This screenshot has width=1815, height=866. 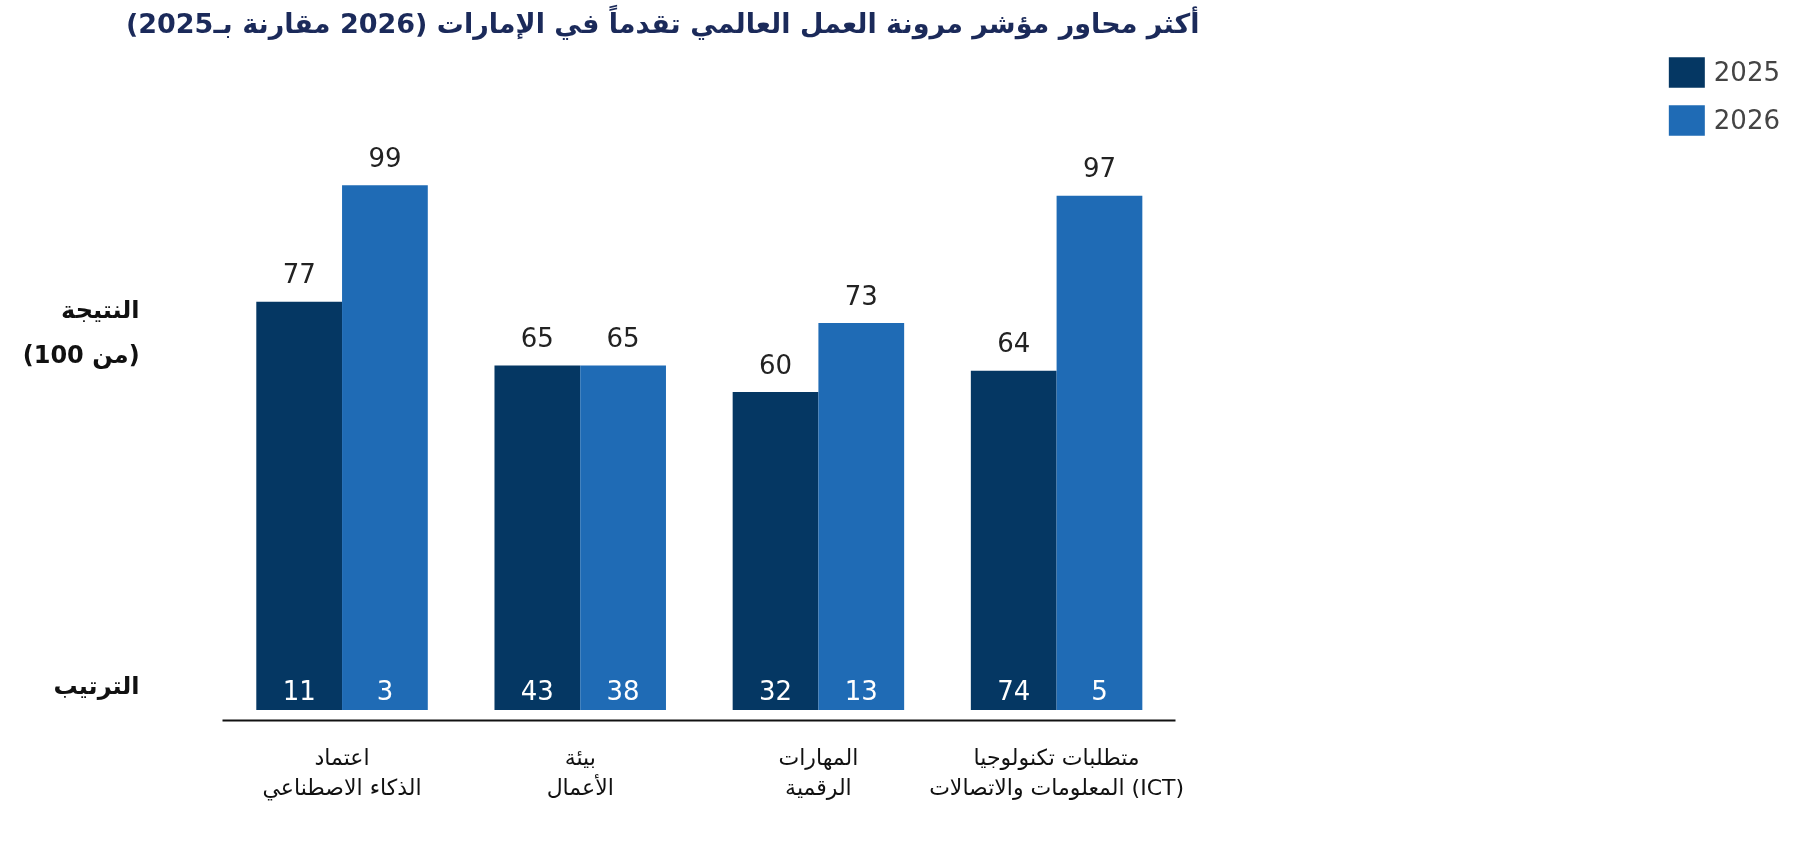 What do you see at coordinates (623, 690) in the screenshot?
I see `annotation: 38` at bounding box center [623, 690].